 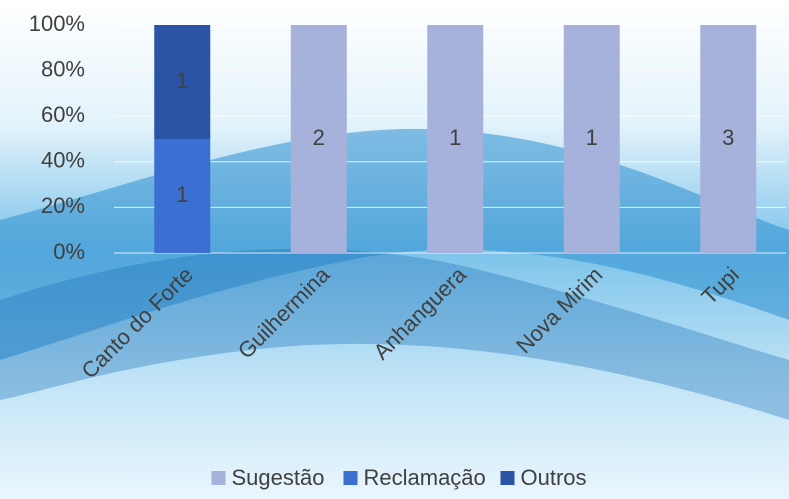 I want to click on legend-label: Outros, so click(x=554, y=477).